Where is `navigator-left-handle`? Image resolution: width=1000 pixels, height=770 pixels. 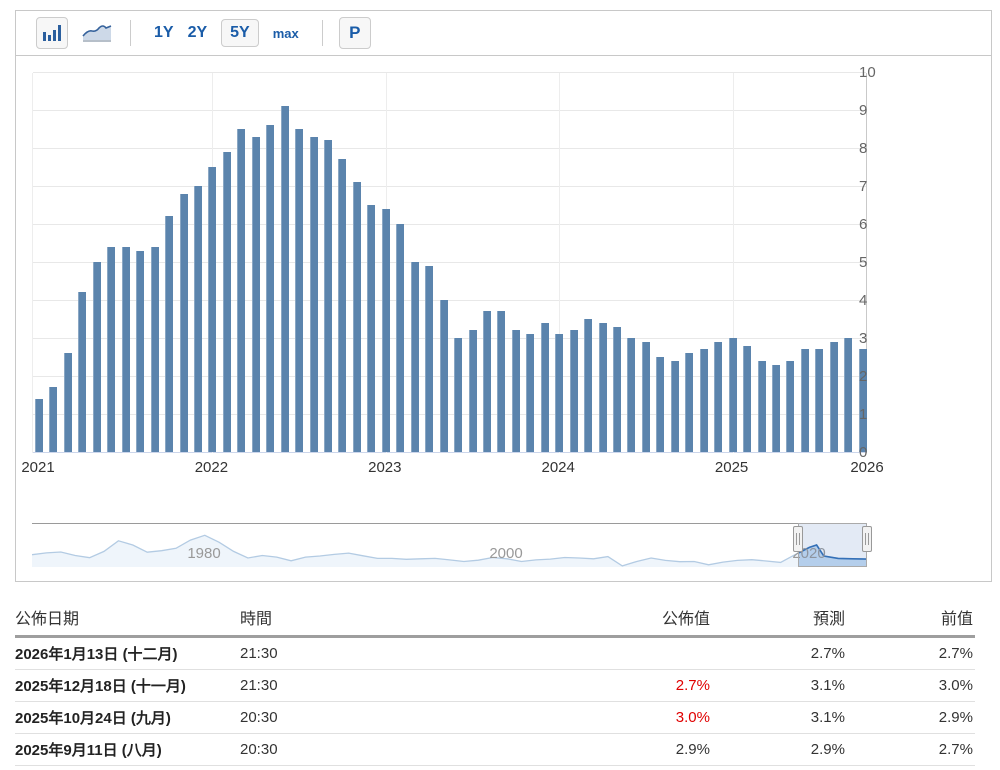 navigator-left-handle is located at coordinates (798, 539).